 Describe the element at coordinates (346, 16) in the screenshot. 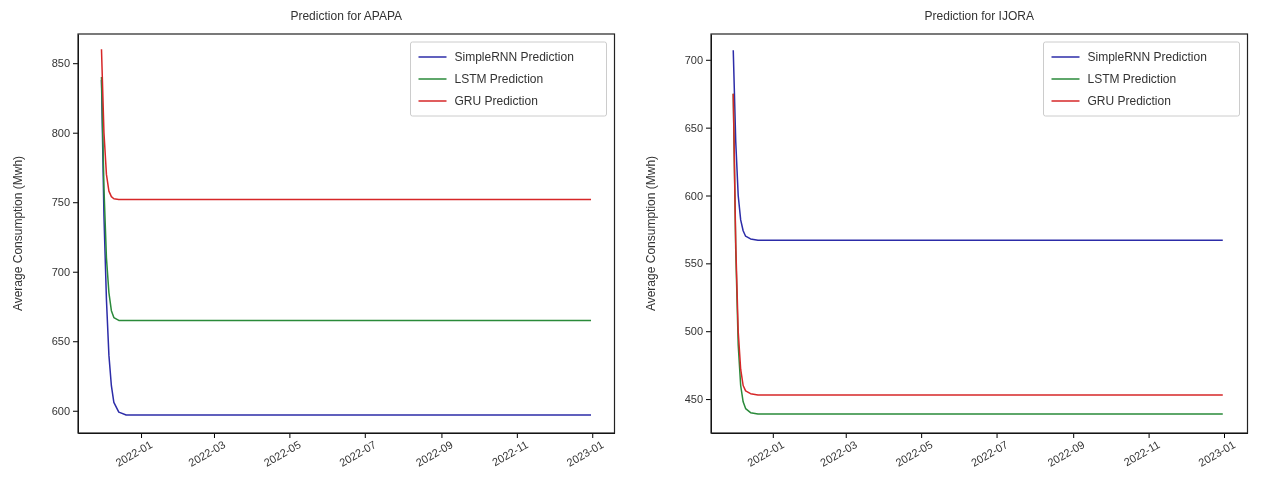

I see `chart-title: Prediction for APAPA` at that location.